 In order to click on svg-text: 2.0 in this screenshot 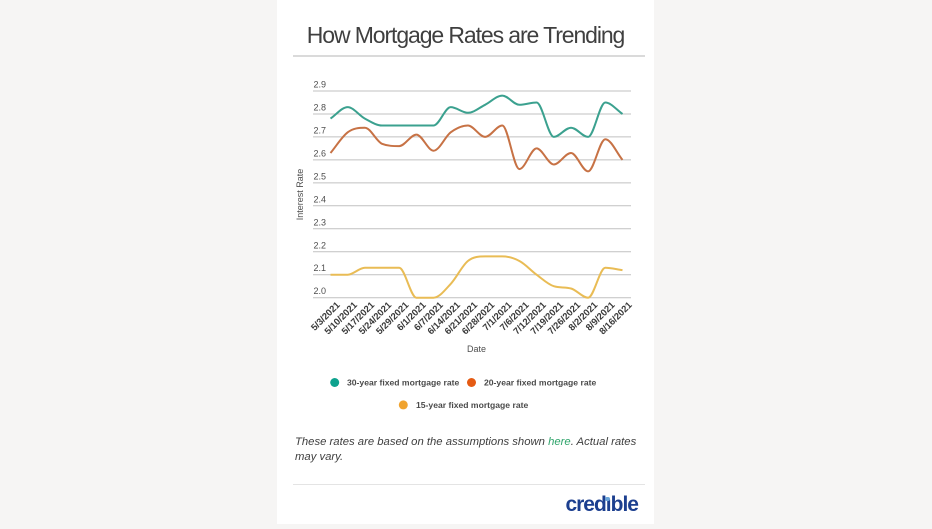, I will do `click(320, 291)`.